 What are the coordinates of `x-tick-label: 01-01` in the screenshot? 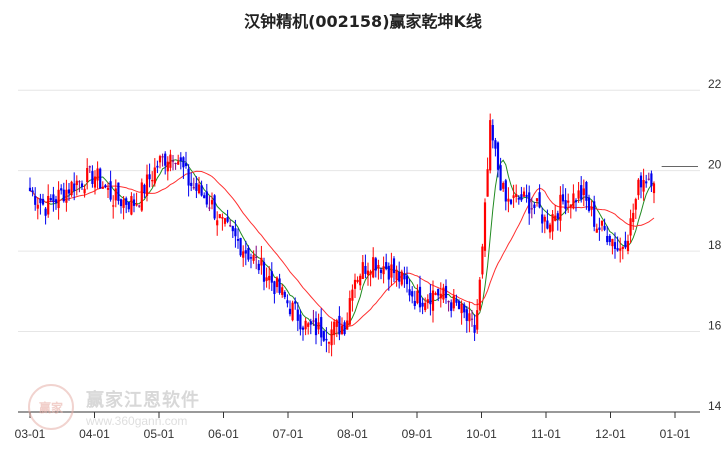 It's located at (675, 434).